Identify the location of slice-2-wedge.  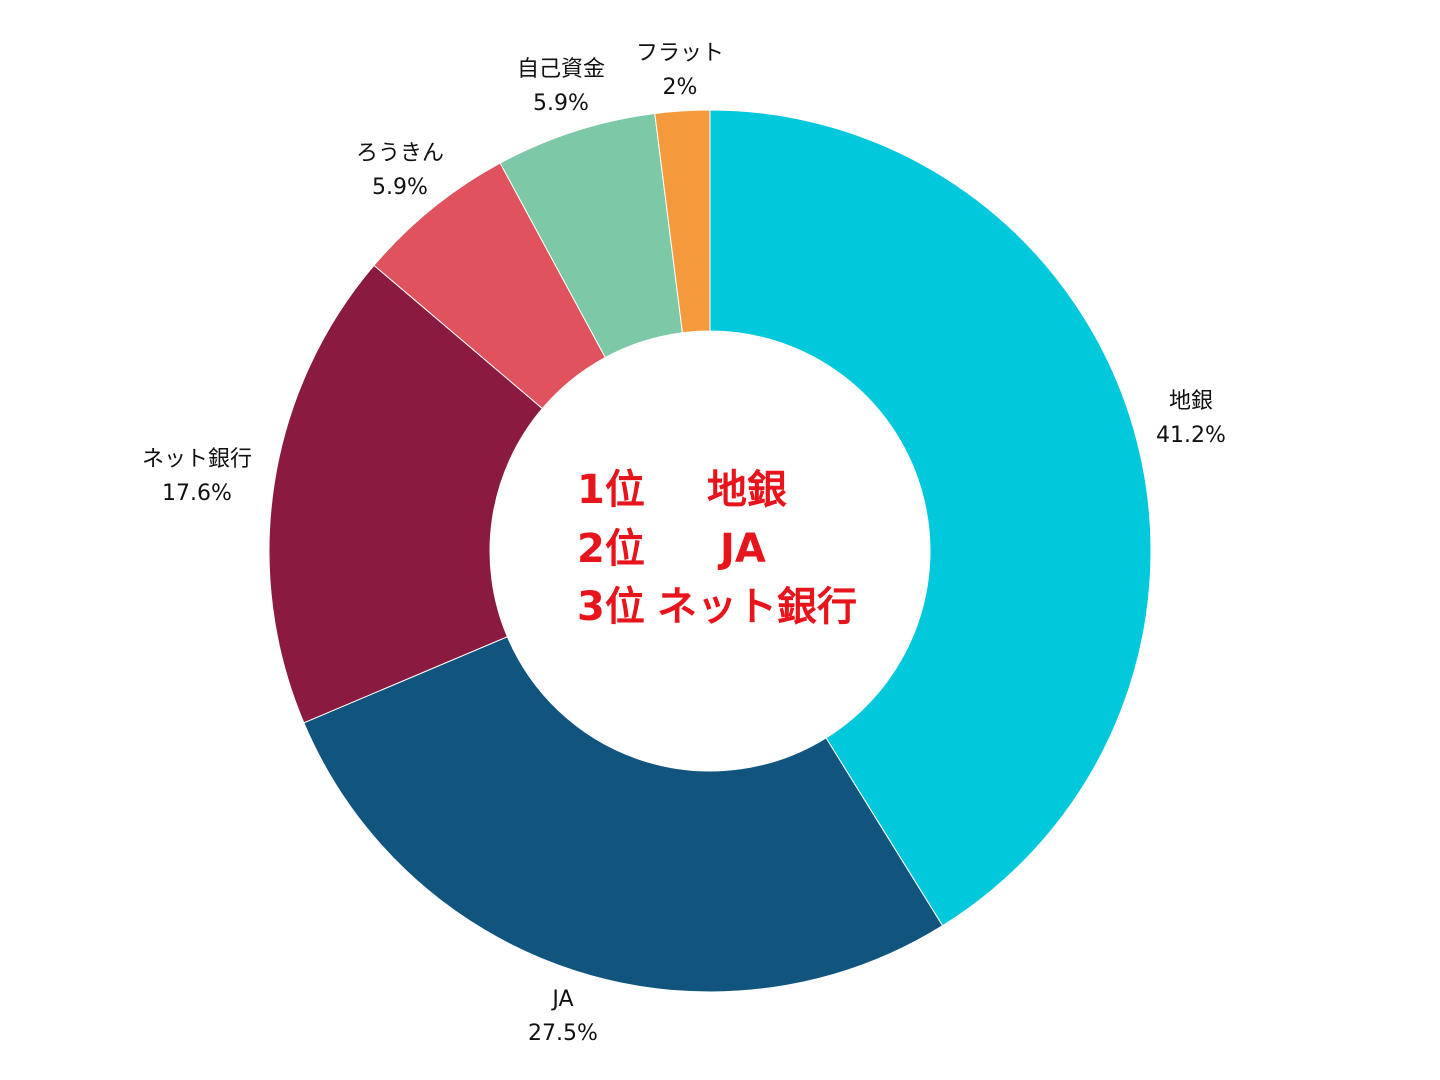
(623, 814).